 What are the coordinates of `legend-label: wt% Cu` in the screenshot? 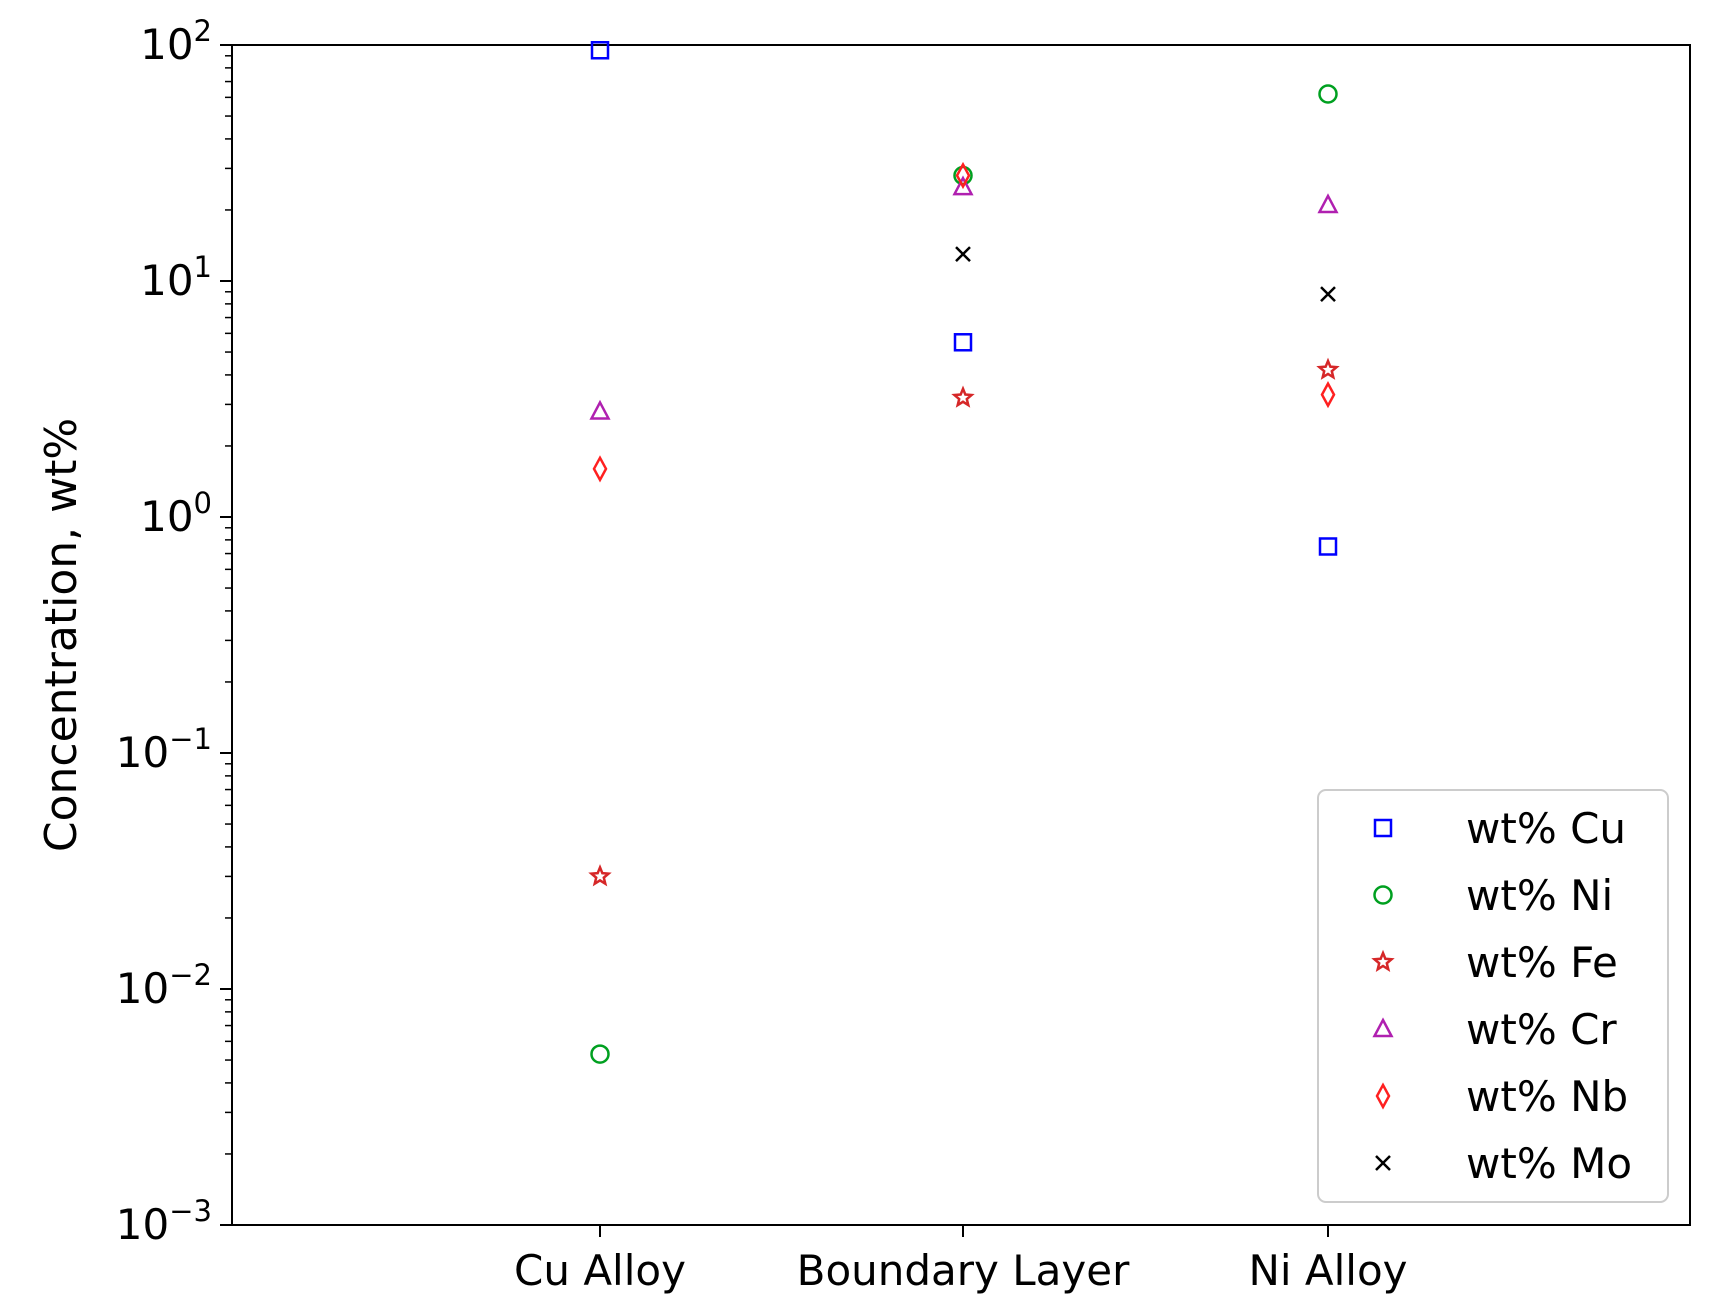 It's located at (1546, 828).